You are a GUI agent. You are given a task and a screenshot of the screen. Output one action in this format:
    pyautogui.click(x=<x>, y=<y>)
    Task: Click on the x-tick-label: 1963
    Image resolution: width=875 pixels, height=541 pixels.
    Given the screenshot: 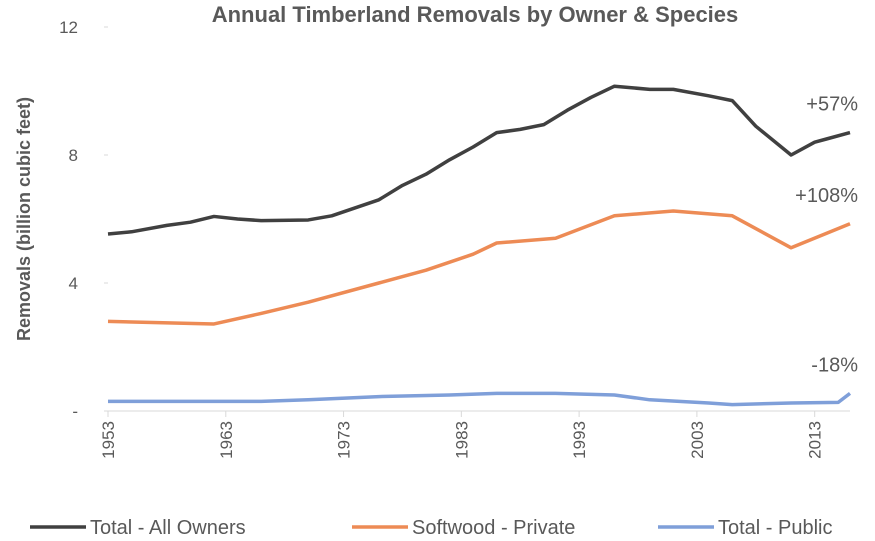 What is the action you would take?
    pyautogui.click(x=226, y=440)
    